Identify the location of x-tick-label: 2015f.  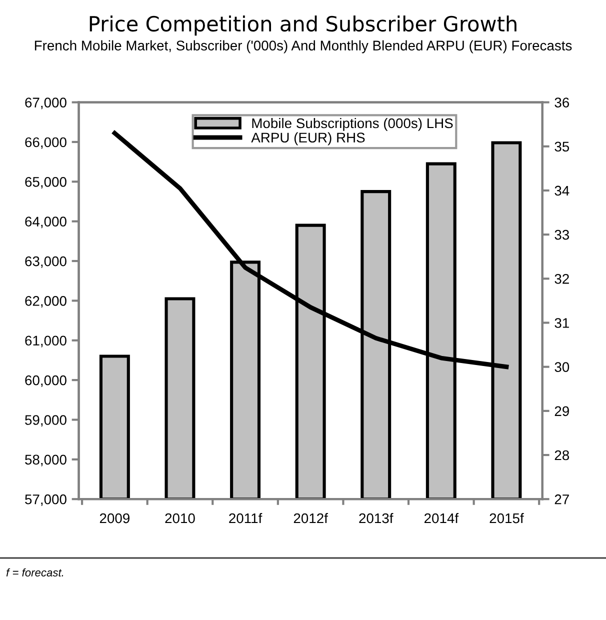
(507, 518).